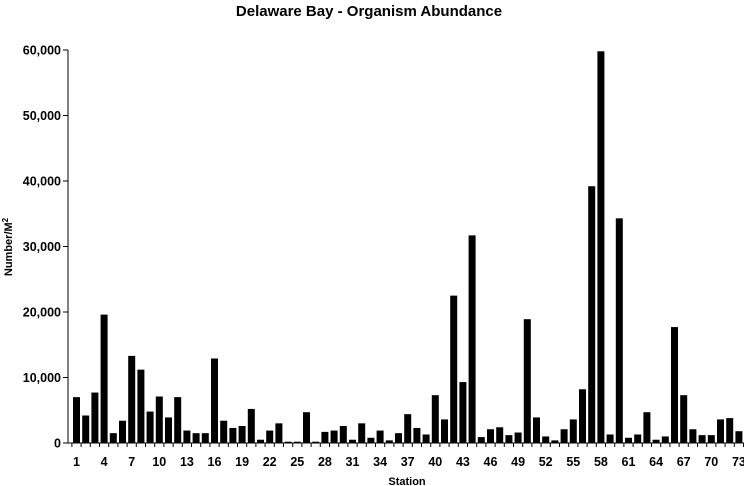 This screenshot has height=486, width=744. I want to click on x-tick-label: 64, so click(656, 462).